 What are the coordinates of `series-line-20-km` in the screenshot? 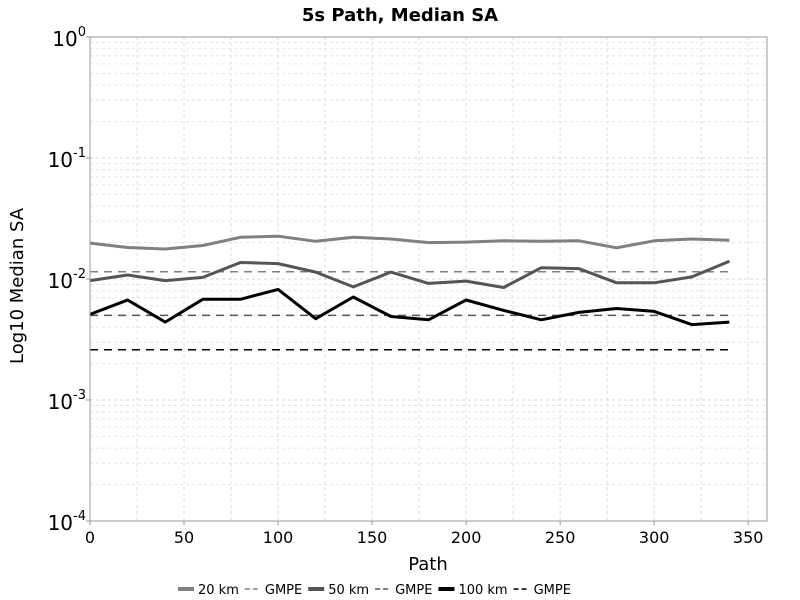 It's located at (409, 242).